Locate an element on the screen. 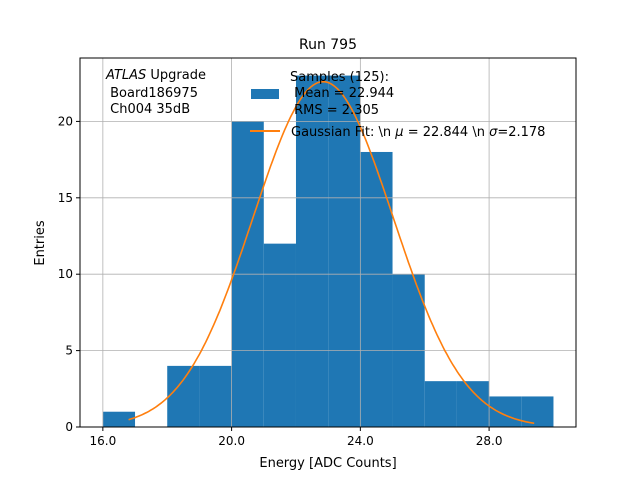 This screenshot has width=640, height=484. y-tick-label: 15 is located at coordinates (65, 198).